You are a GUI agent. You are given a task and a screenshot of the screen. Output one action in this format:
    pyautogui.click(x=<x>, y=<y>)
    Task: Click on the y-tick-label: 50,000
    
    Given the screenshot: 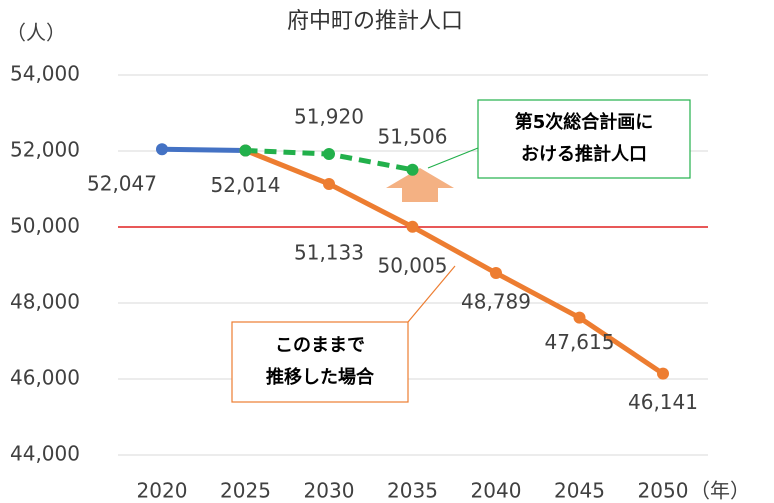 What is the action you would take?
    pyautogui.click(x=45, y=226)
    